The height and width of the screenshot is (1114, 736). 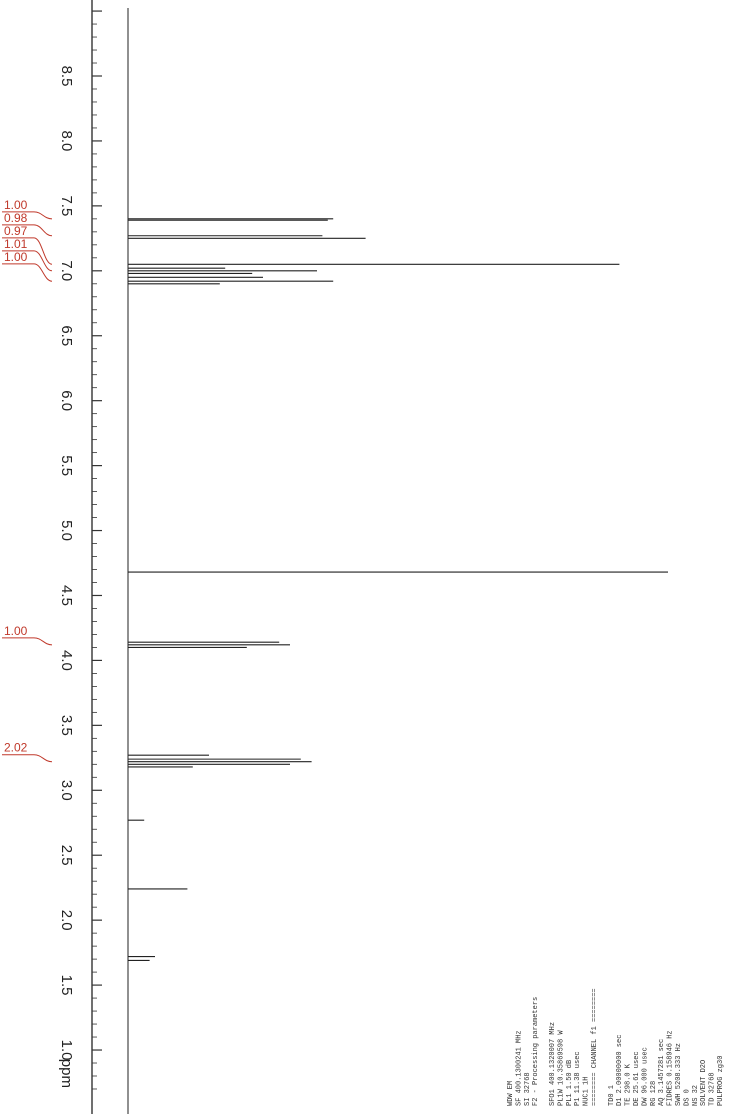 What do you see at coordinates (66, 595) in the screenshot?
I see `tick-label: 4.5` at bounding box center [66, 595].